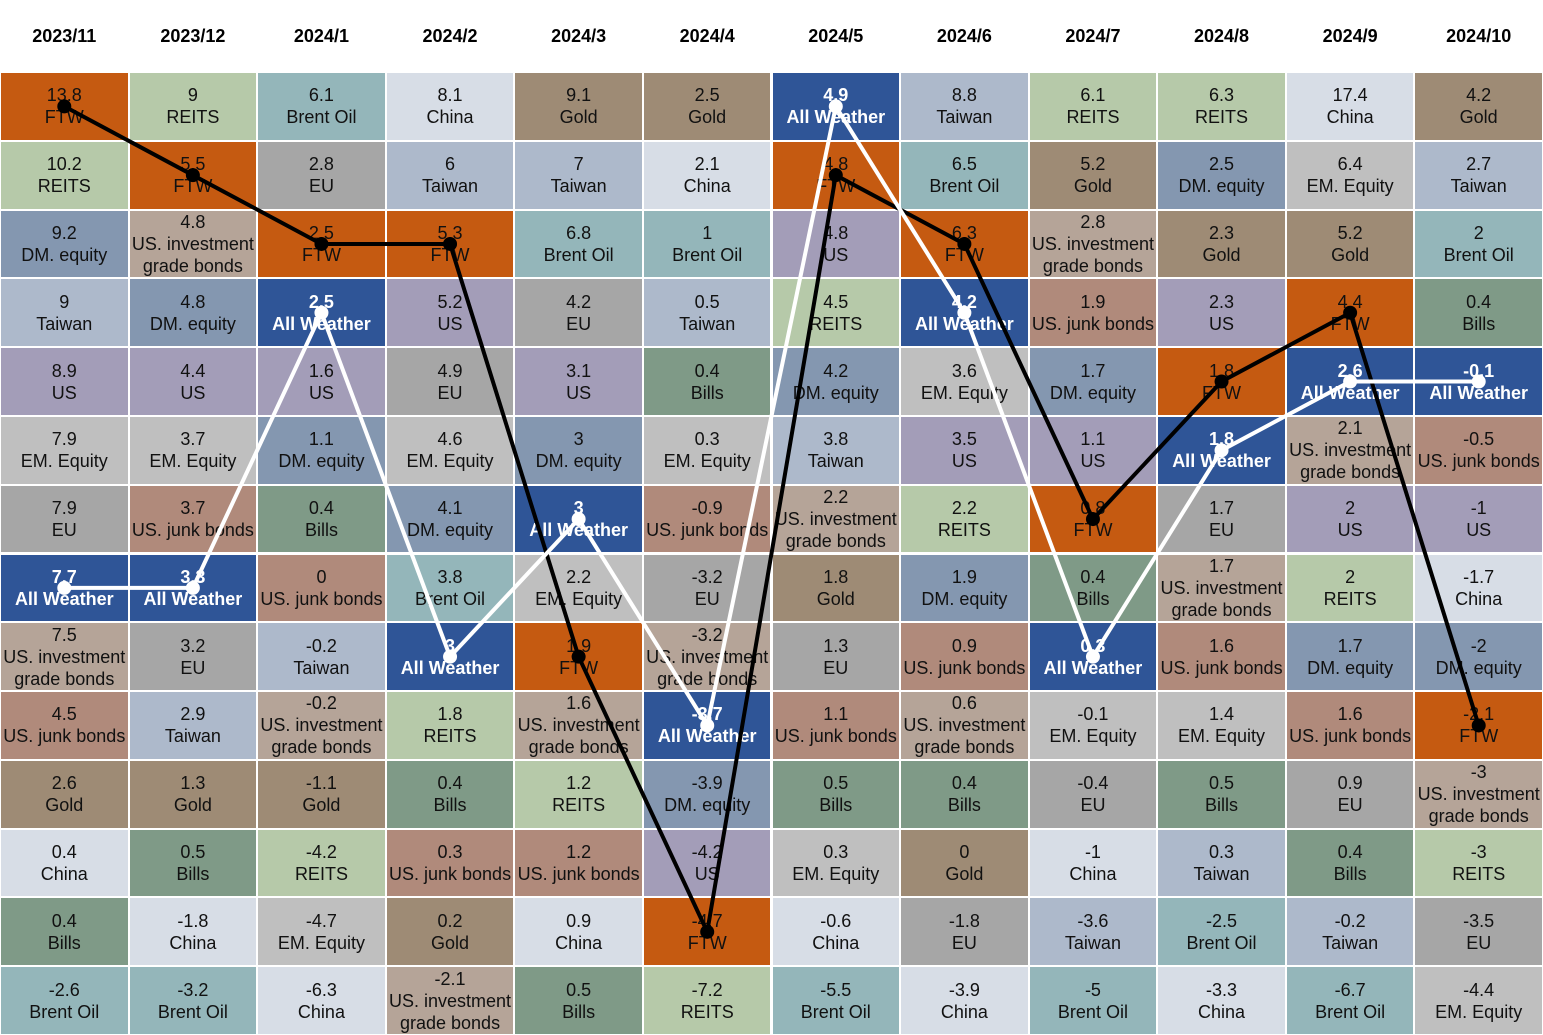  What do you see at coordinates (321, 439) in the screenshot?
I see `cell-value: 1.1` at bounding box center [321, 439].